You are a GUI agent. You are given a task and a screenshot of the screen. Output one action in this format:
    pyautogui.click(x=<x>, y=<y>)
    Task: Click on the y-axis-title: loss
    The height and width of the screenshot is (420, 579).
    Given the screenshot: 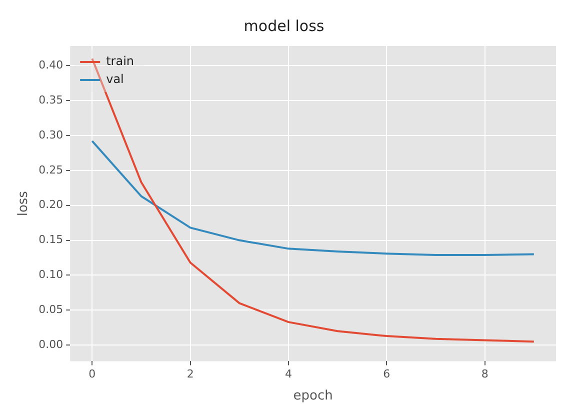 What is the action you would take?
    pyautogui.click(x=24, y=203)
    